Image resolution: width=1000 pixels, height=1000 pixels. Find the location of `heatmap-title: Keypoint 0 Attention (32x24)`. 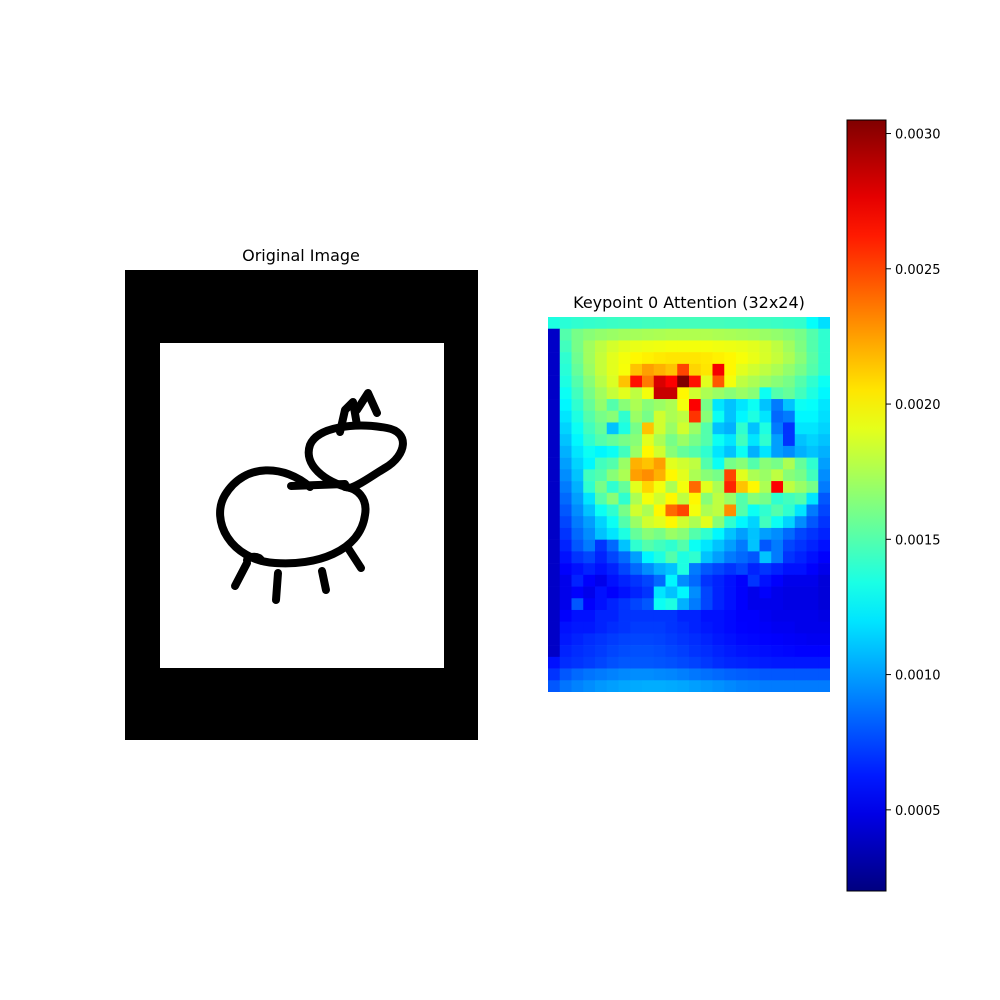

heatmap-title: Keypoint 0 Attention (32x24) is located at coordinates (689, 302).